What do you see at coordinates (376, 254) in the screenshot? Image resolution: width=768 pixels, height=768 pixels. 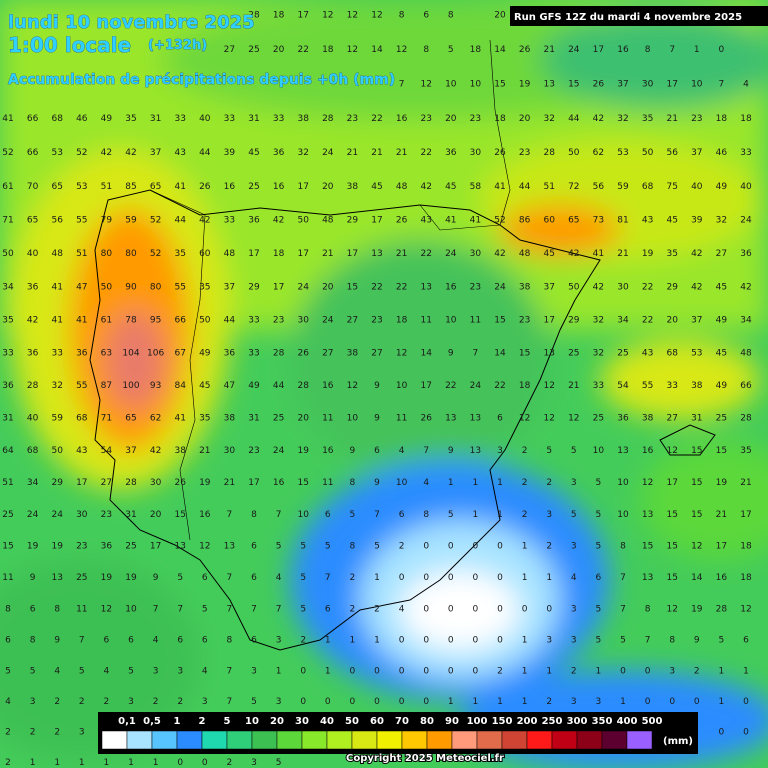 I see `grid-value: 13` at bounding box center [376, 254].